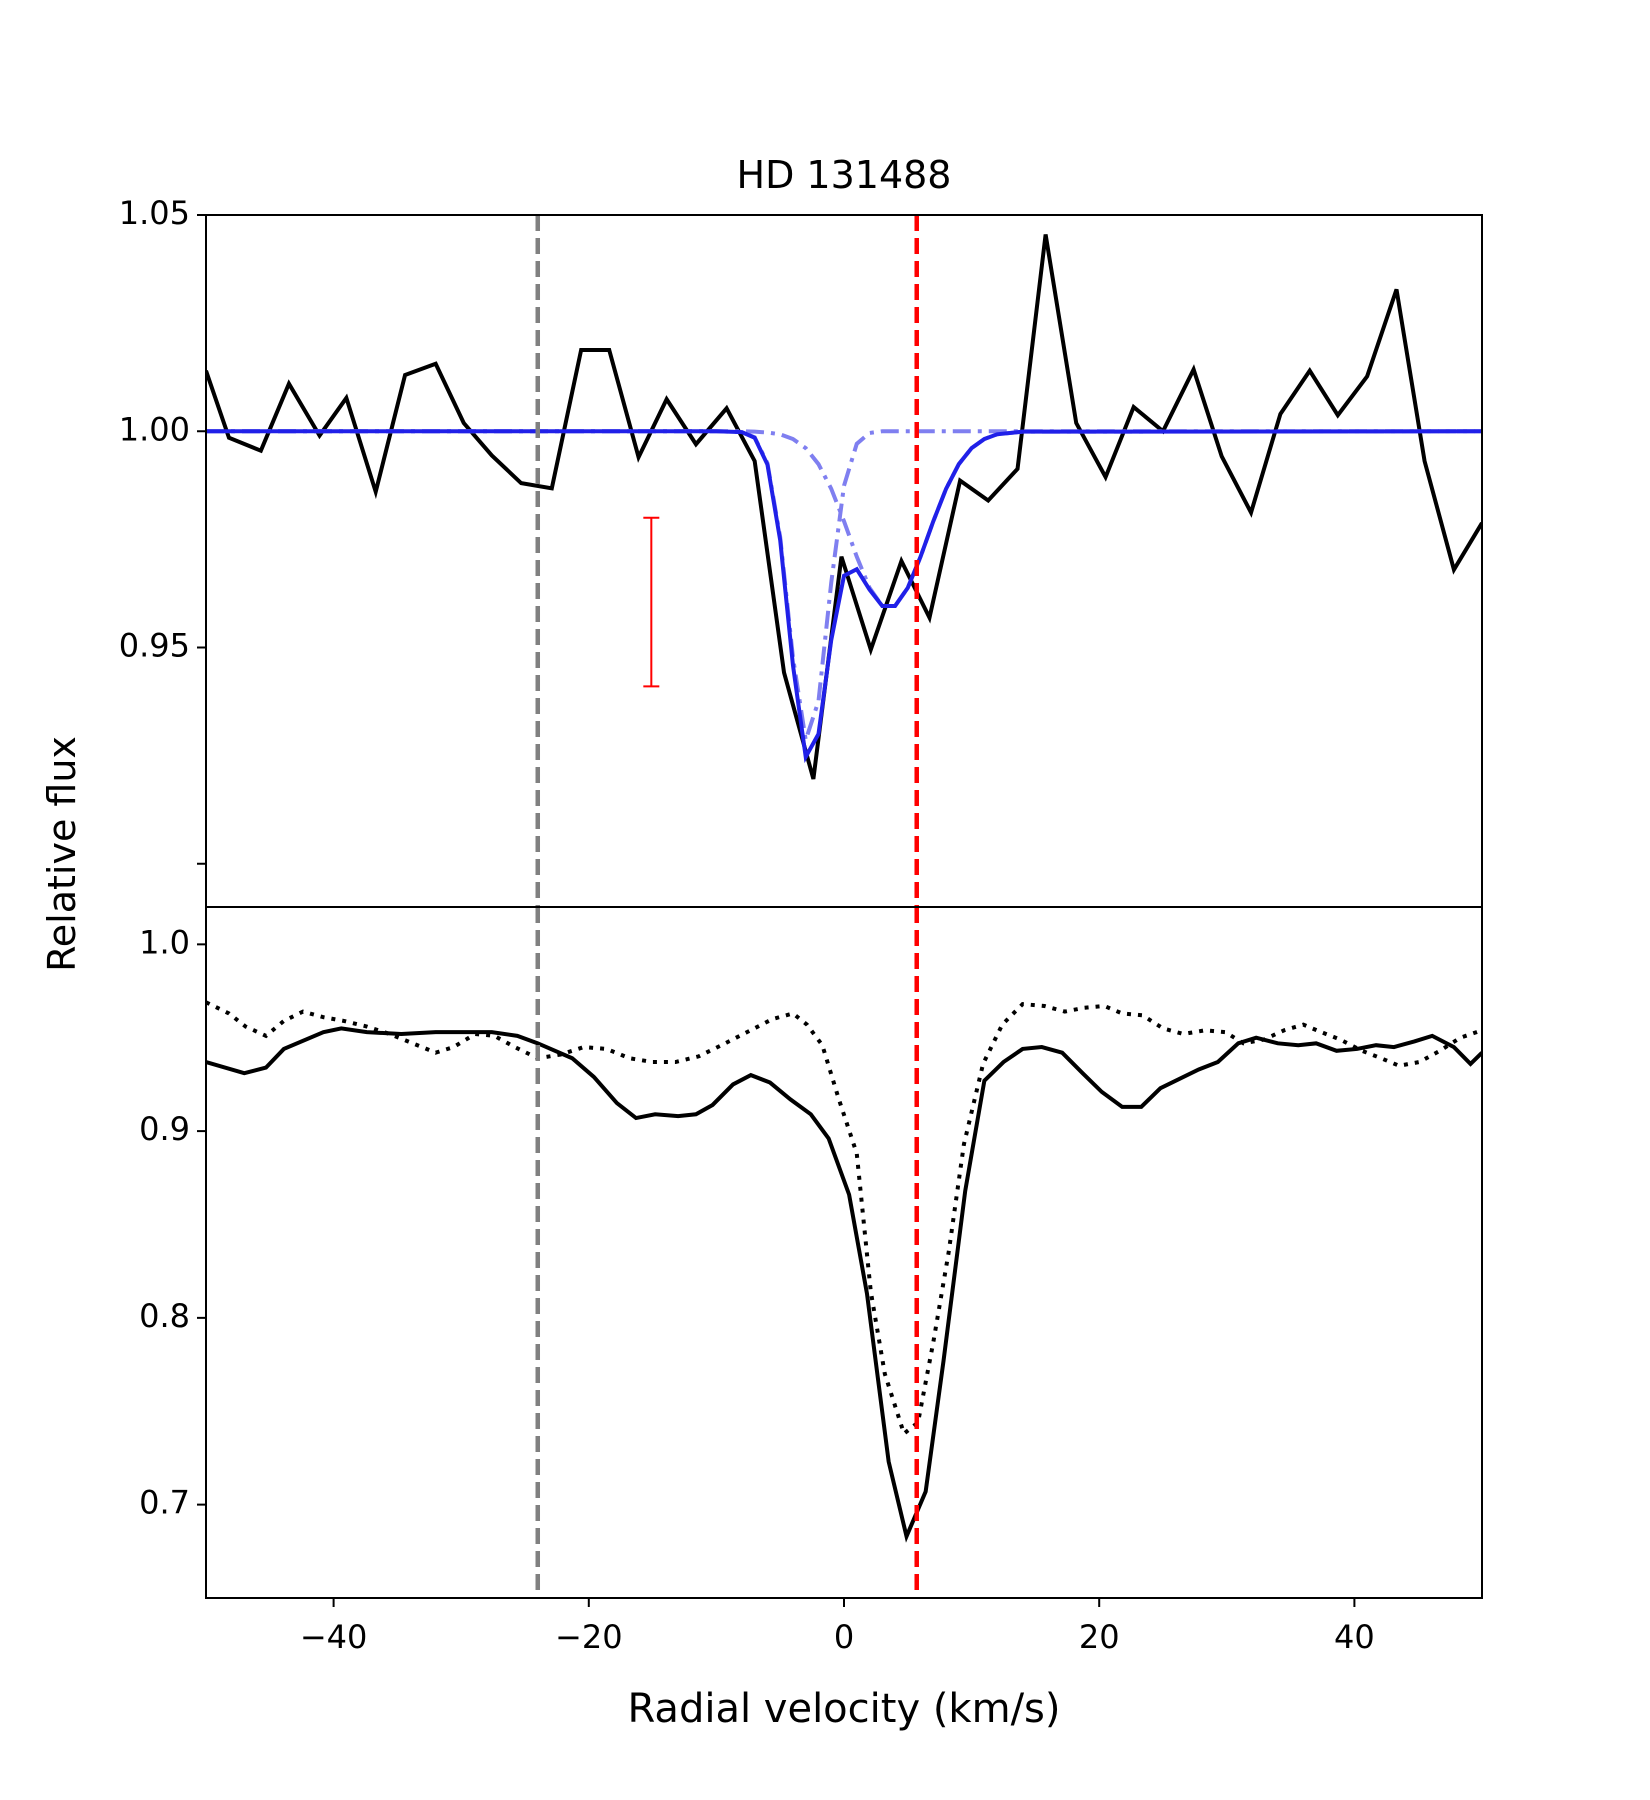 This screenshot has width=1650, height=1800. What do you see at coordinates (164, 1129) in the screenshot?
I see `y-tick-label: 0.9` at bounding box center [164, 1129].